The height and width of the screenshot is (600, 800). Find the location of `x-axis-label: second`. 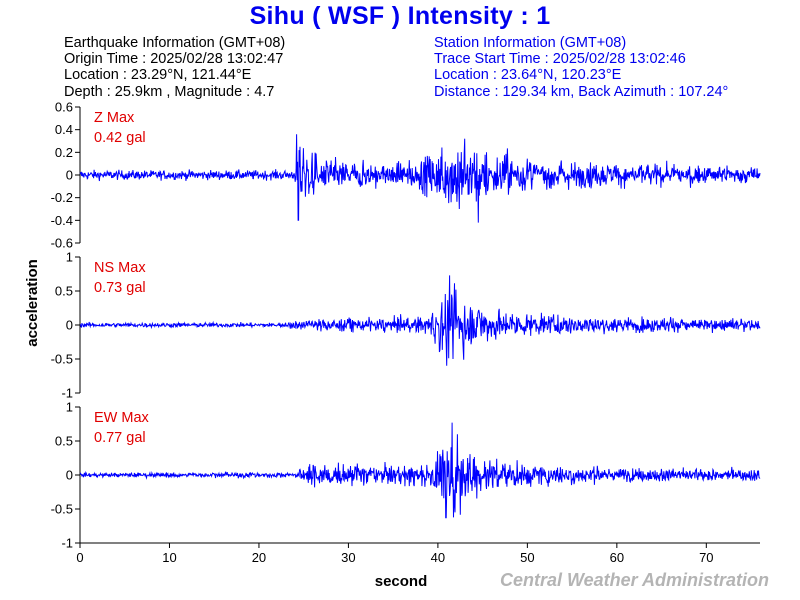

x-axis-label: second is located at coordinates (401, 581).